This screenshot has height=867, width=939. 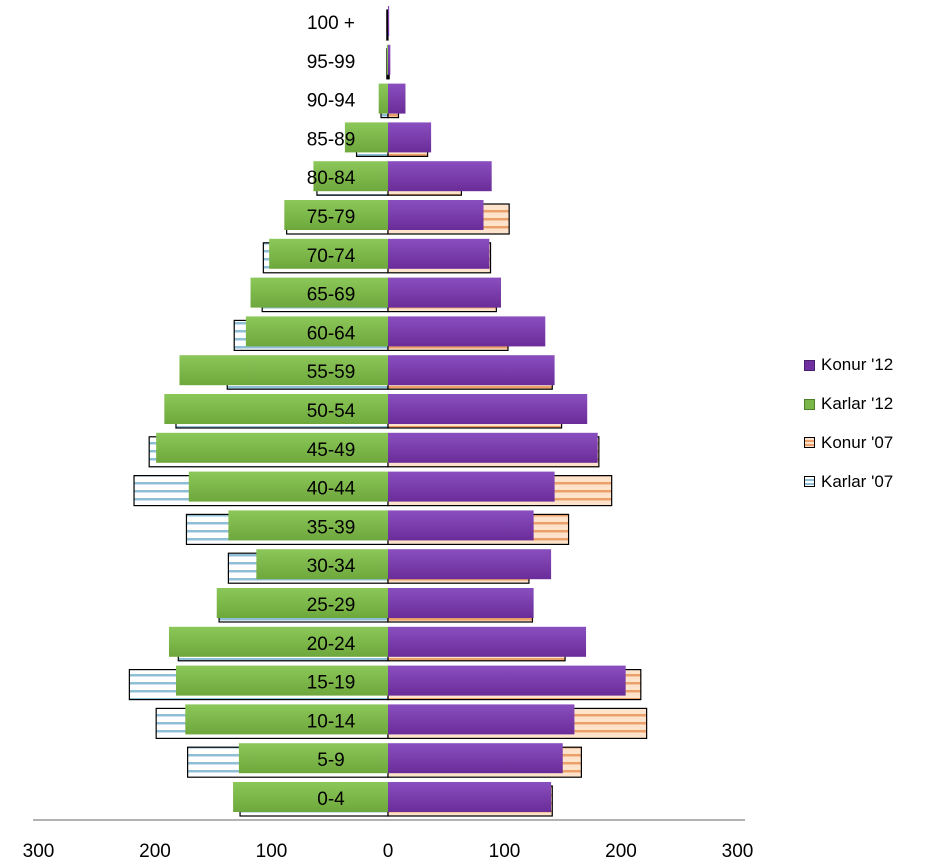 What do you see at coordinates (331, 333) in the screenshot?
I see `category-label: 60-64` at bounding box center [331, 333].